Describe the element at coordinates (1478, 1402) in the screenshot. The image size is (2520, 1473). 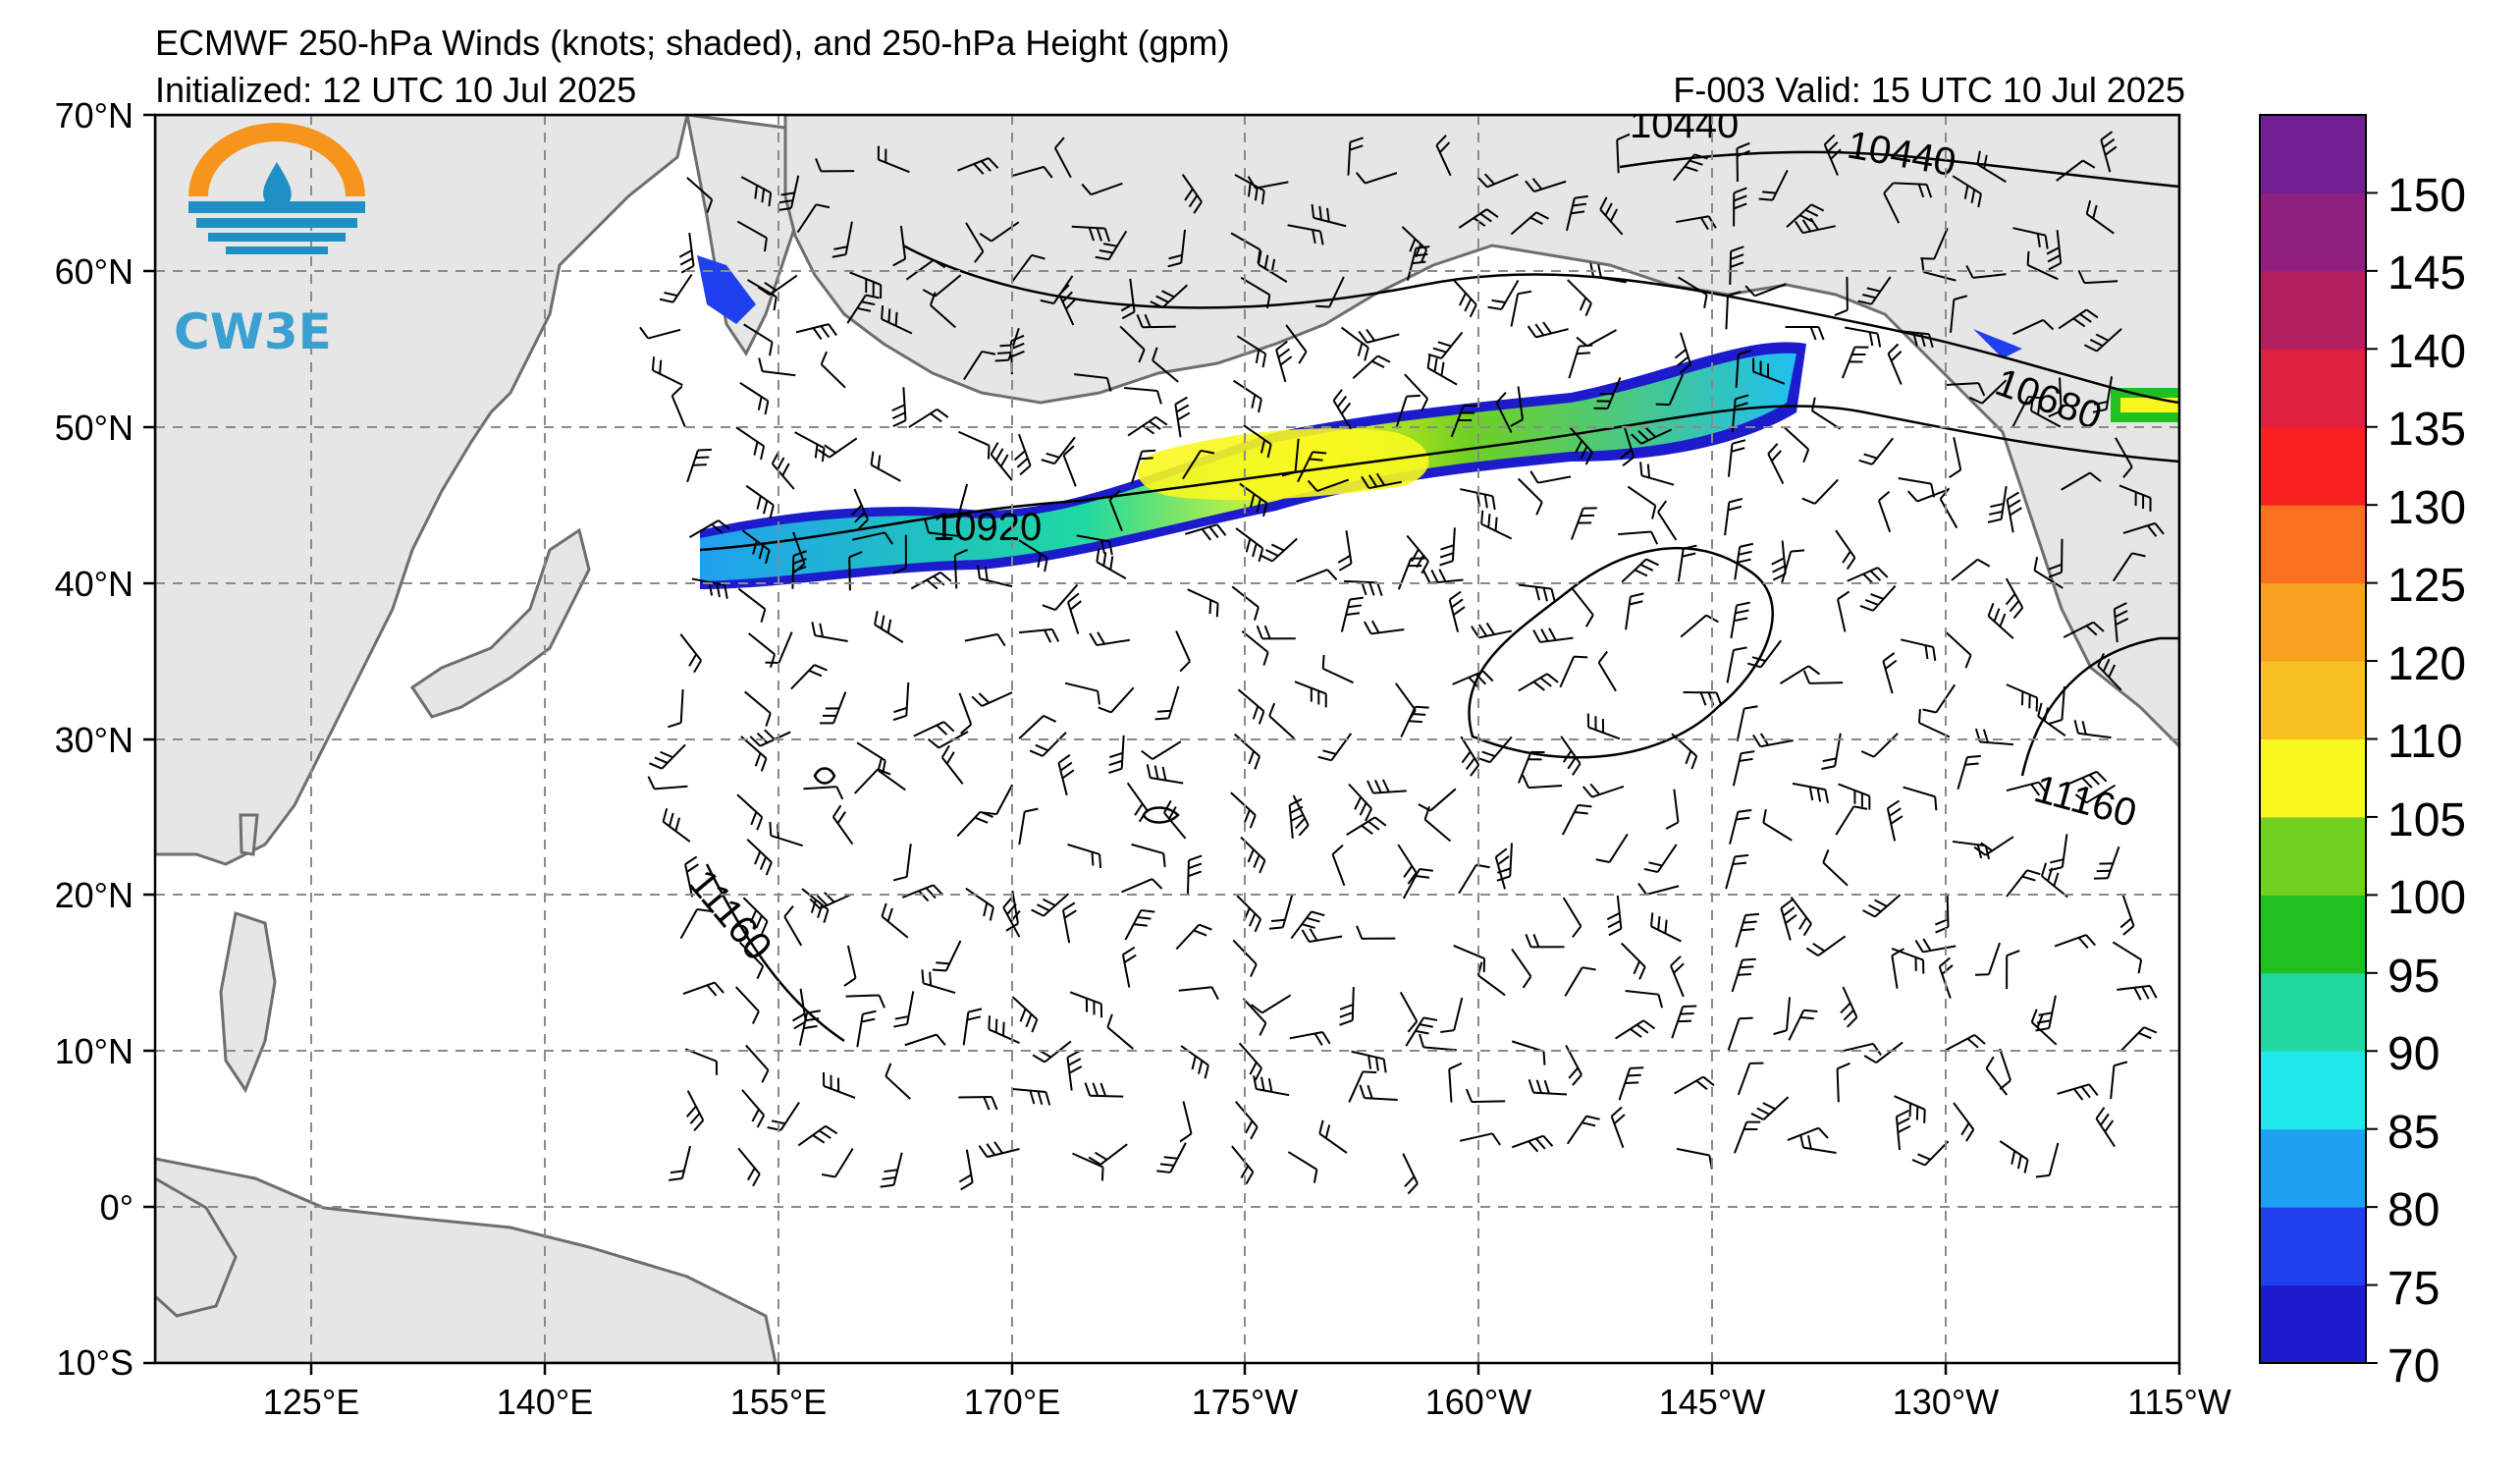
I see `lon-label: 160°W` at that location.